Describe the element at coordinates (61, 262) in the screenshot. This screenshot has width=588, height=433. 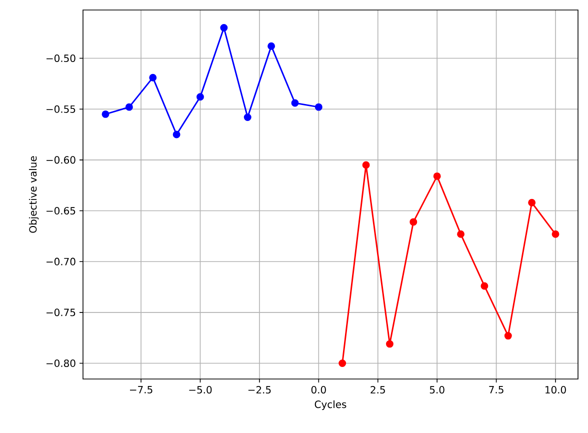
I see `y-tick-label: −0.70` at that location.